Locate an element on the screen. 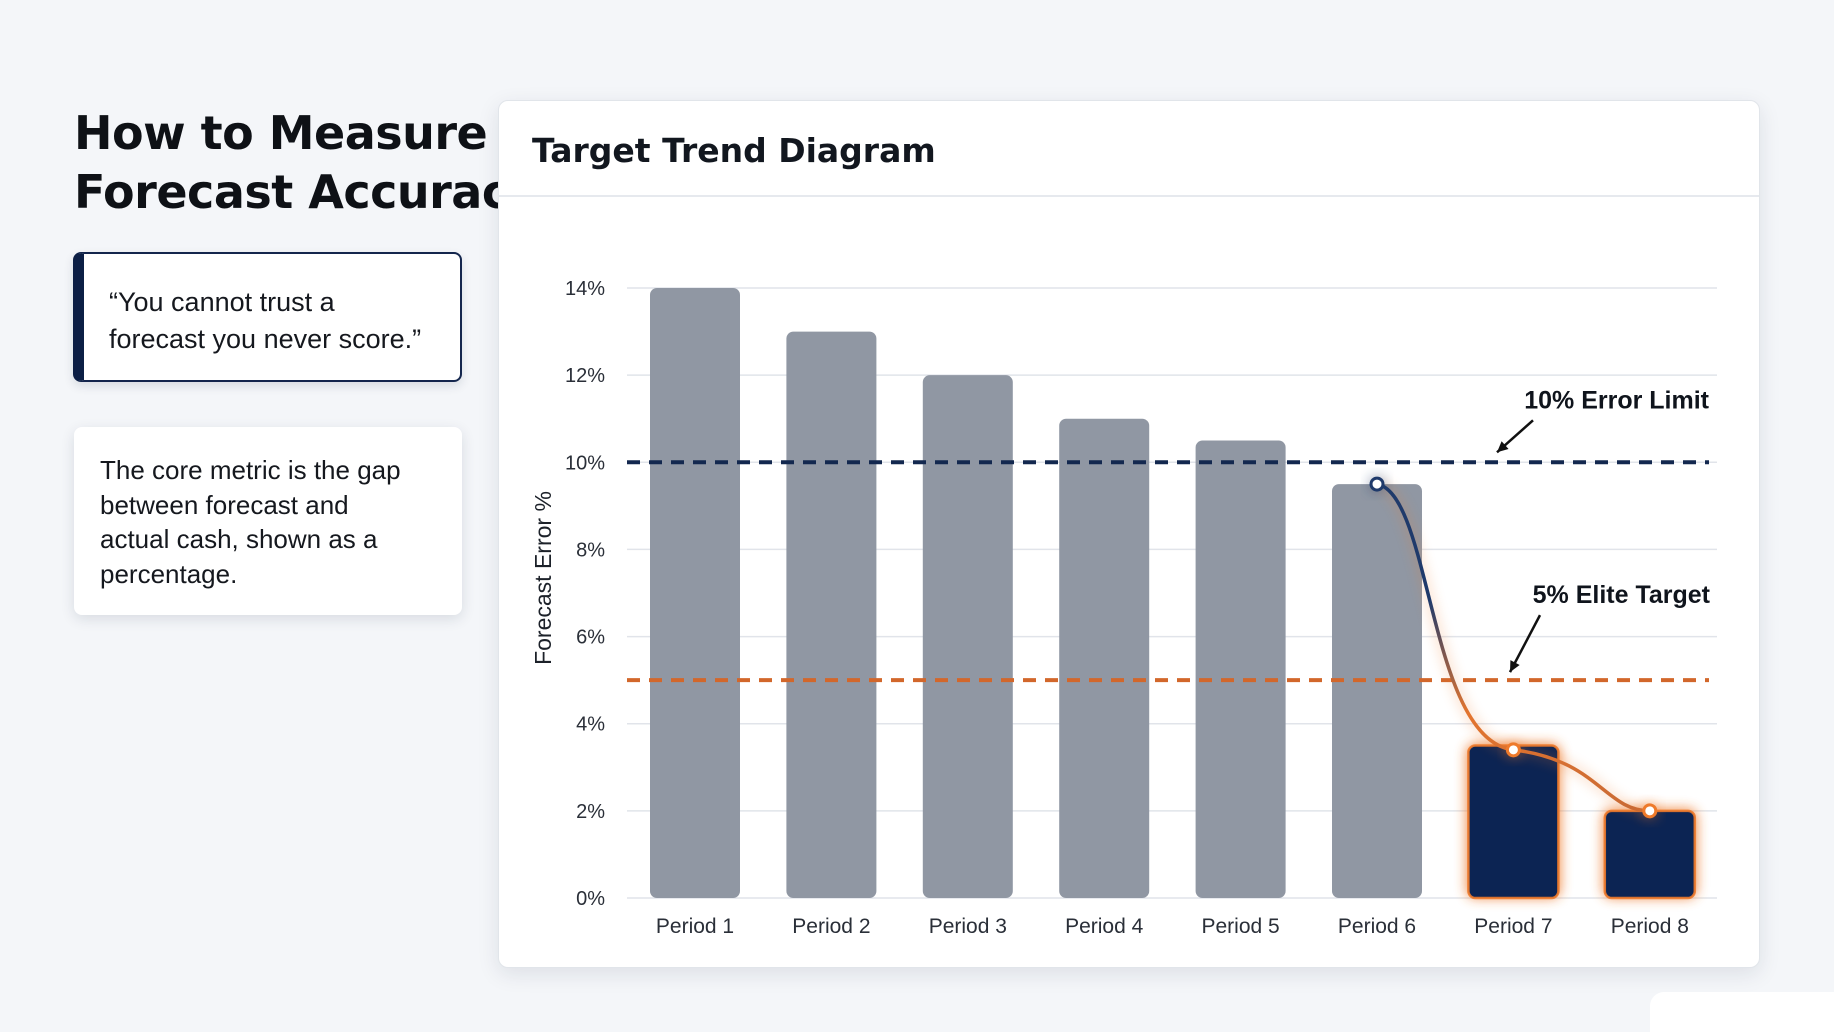 The height and width of the screenshot is (1032, 1834). x-tick-label: Period 4 is located at coordinates (1104, 926).